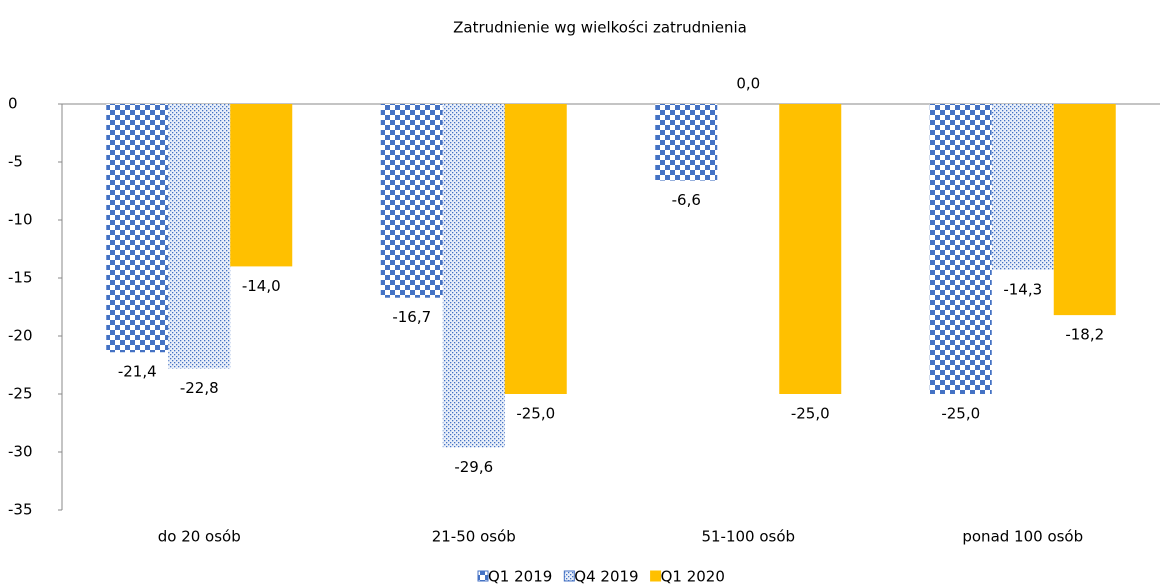  Describe the element at coordinates (1022, 537) in the screenshot. I see `x-tick-label: ponad 100 osób` at that location.